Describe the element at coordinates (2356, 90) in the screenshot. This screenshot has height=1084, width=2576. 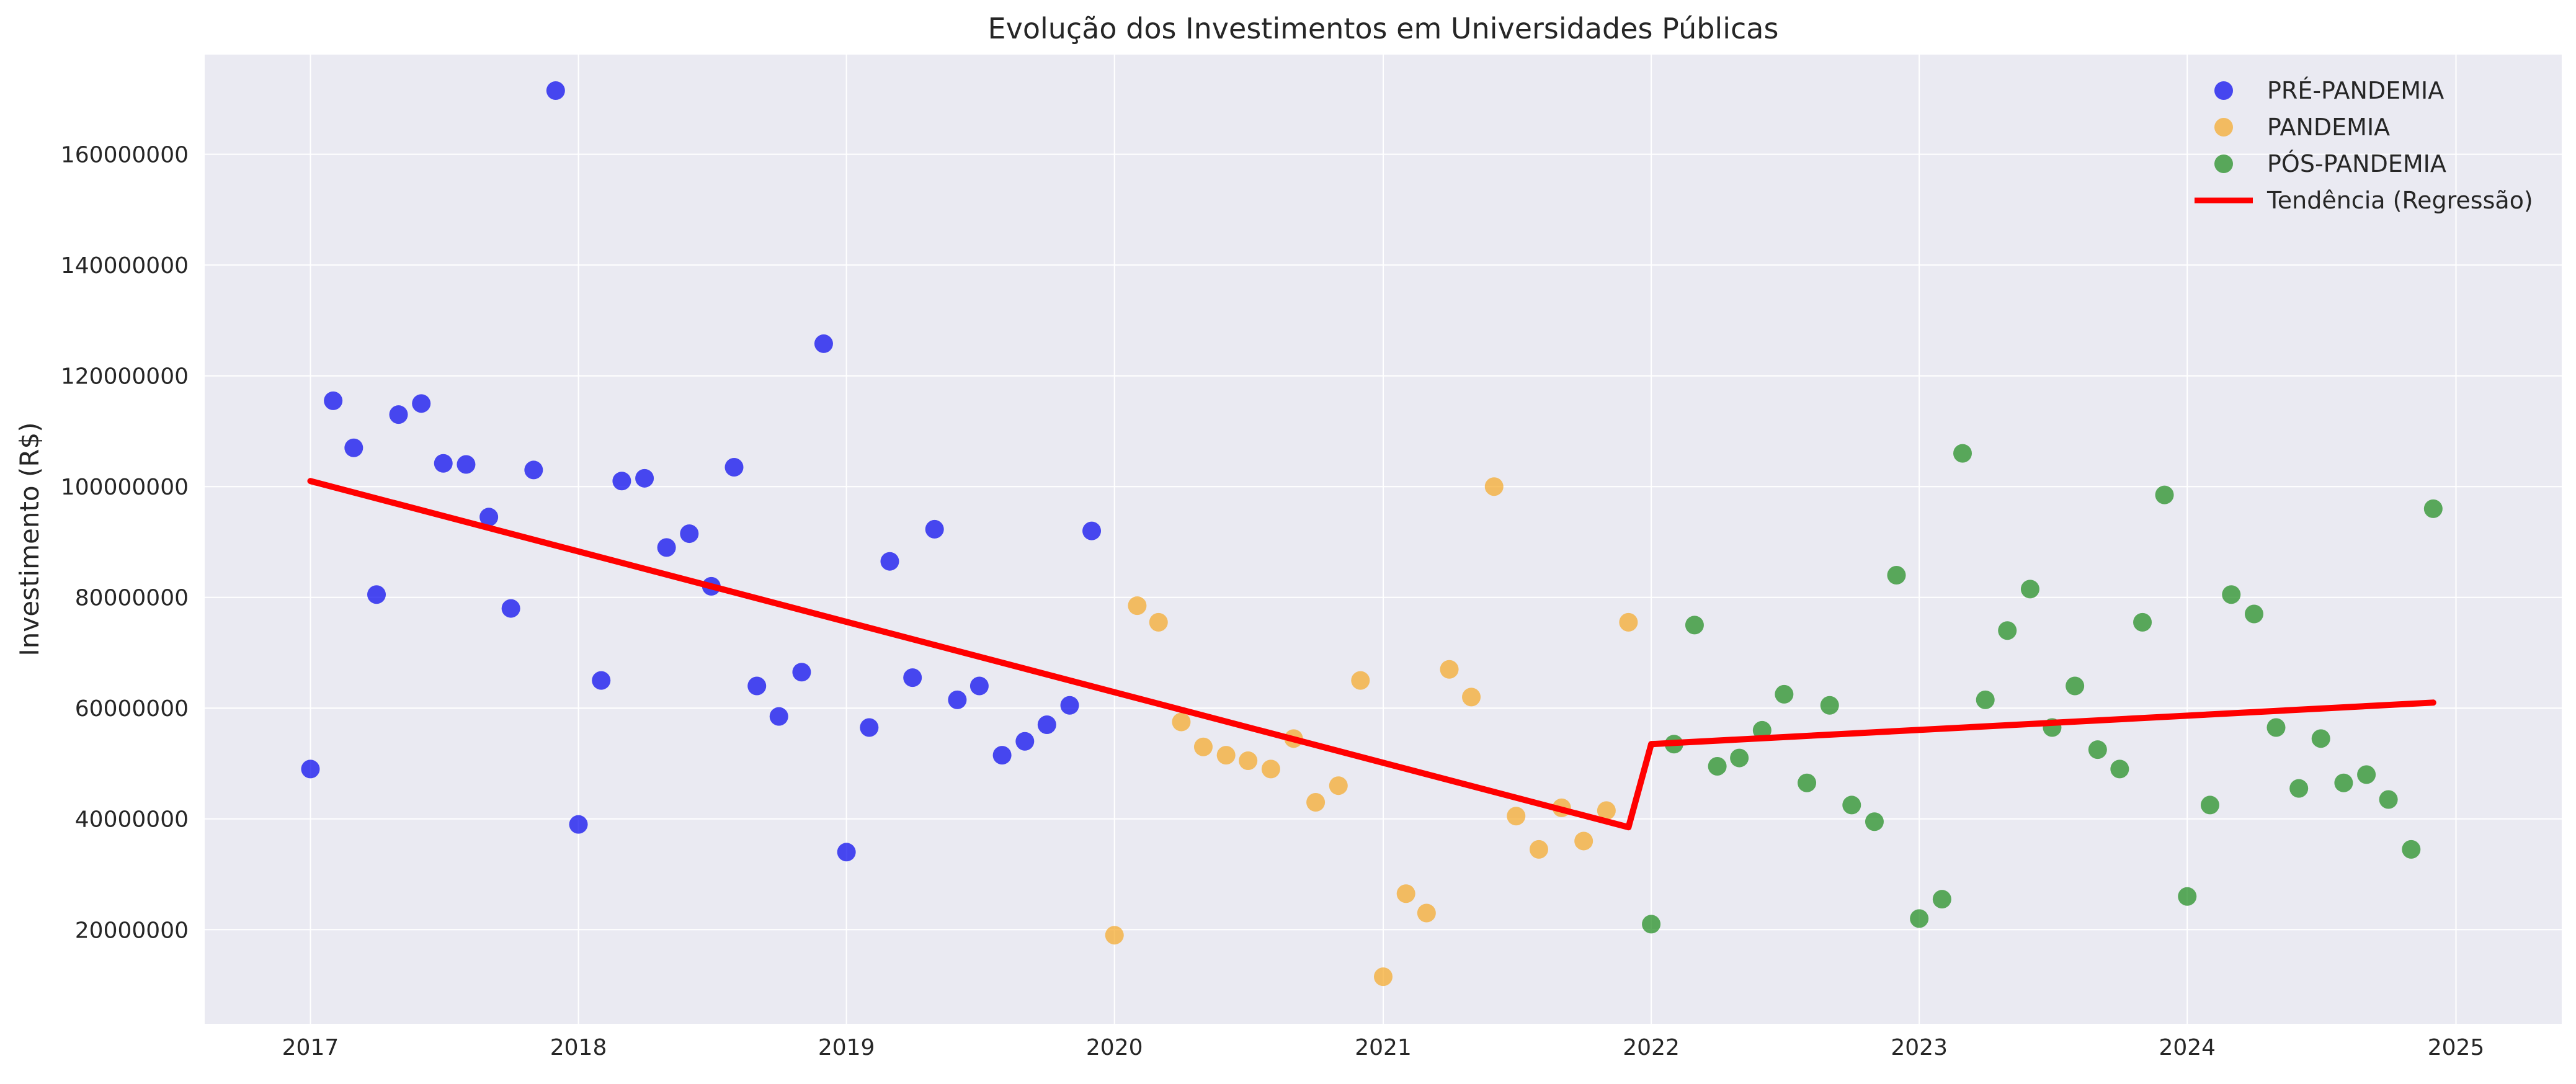
I see `legend-label-pre: PRÉ-PANDEMIA` at that location.